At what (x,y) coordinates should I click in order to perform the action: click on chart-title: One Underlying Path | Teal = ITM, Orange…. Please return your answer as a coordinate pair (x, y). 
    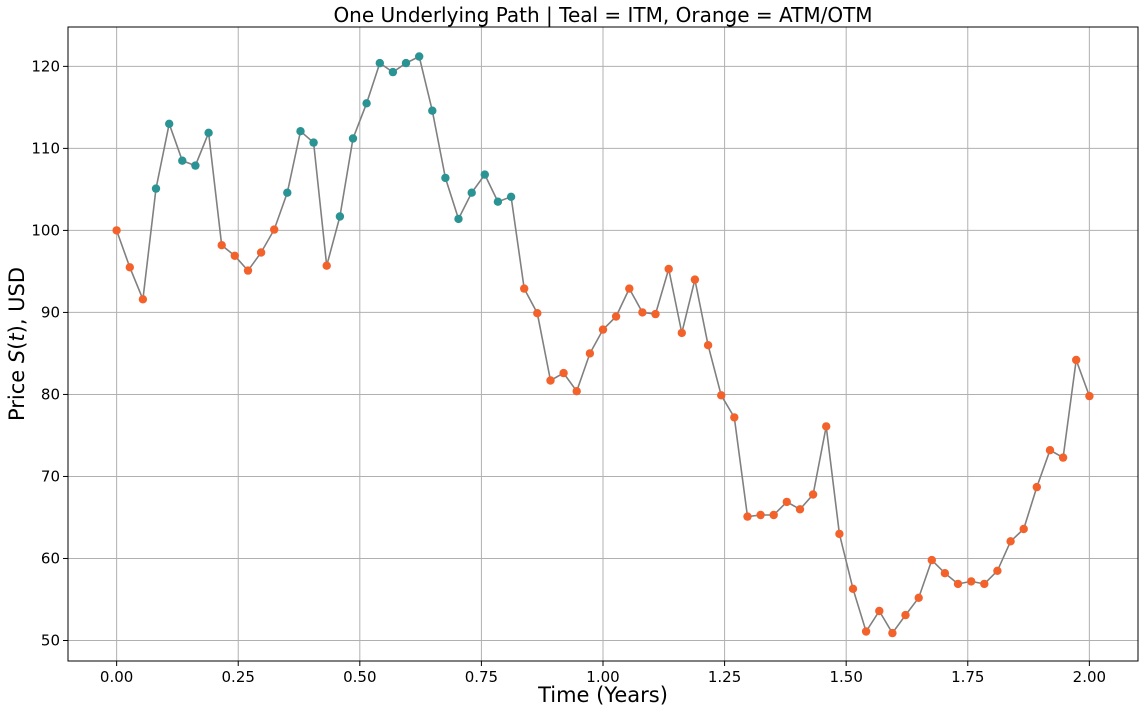
    Looking at the image, I should click on (602, 15).